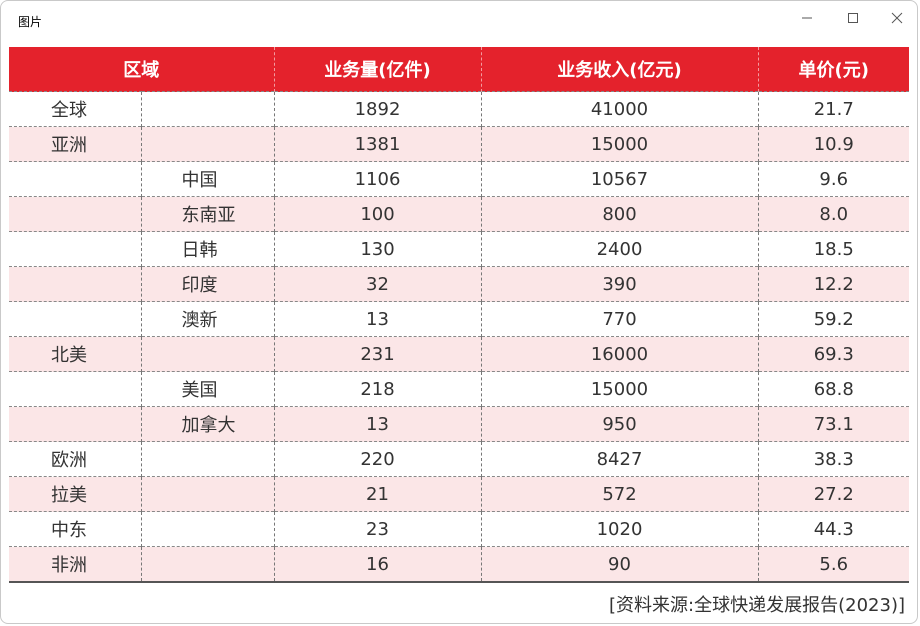  I want to click on revenue-cell: 41000, so click(619, 109).